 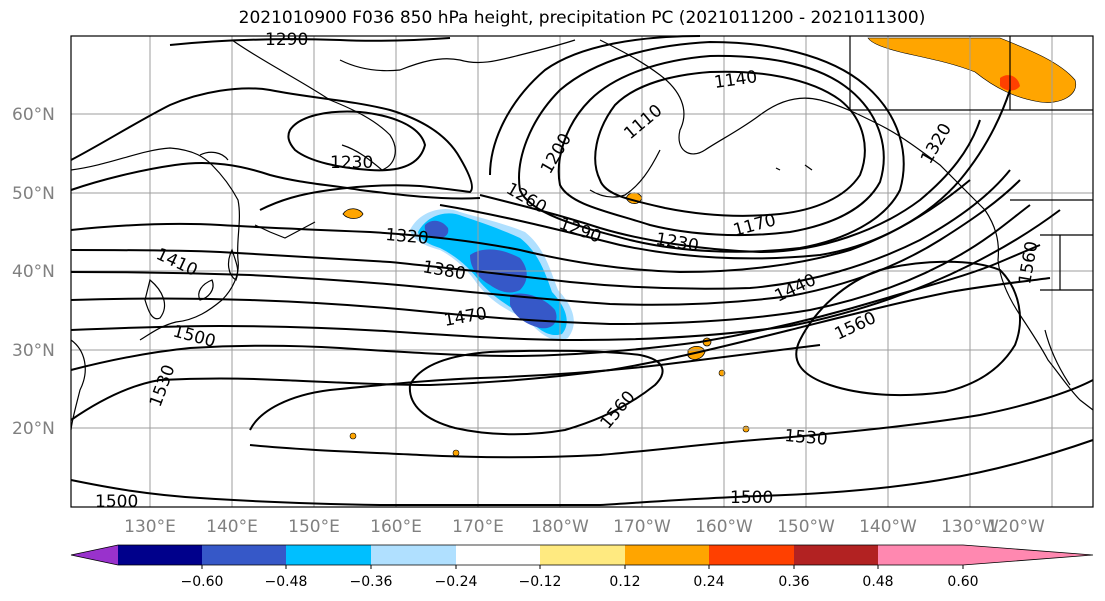 I want to click on lat-label: 20°N, so click(x=33, y=429).